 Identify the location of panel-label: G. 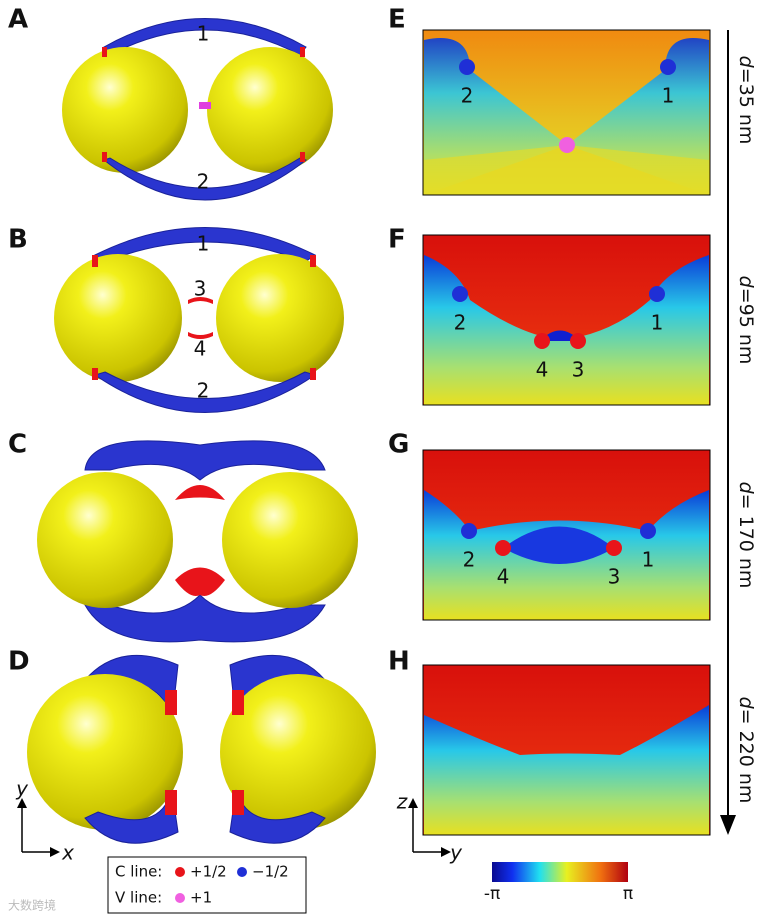
(398, 445).